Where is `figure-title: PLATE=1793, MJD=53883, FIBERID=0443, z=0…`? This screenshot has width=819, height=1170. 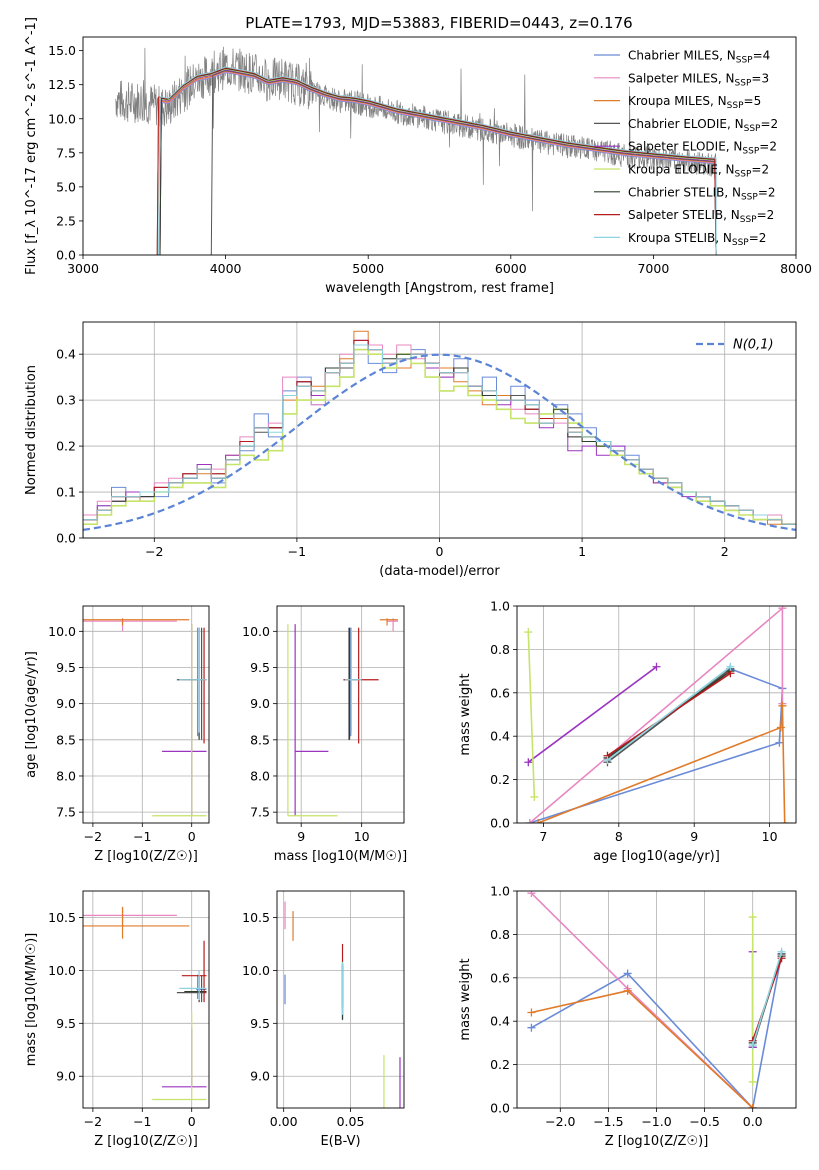 figure-title: PLATE=1793, MJD=53883, FIBERID=0443, z=0… is located at coordinates (438, 23).